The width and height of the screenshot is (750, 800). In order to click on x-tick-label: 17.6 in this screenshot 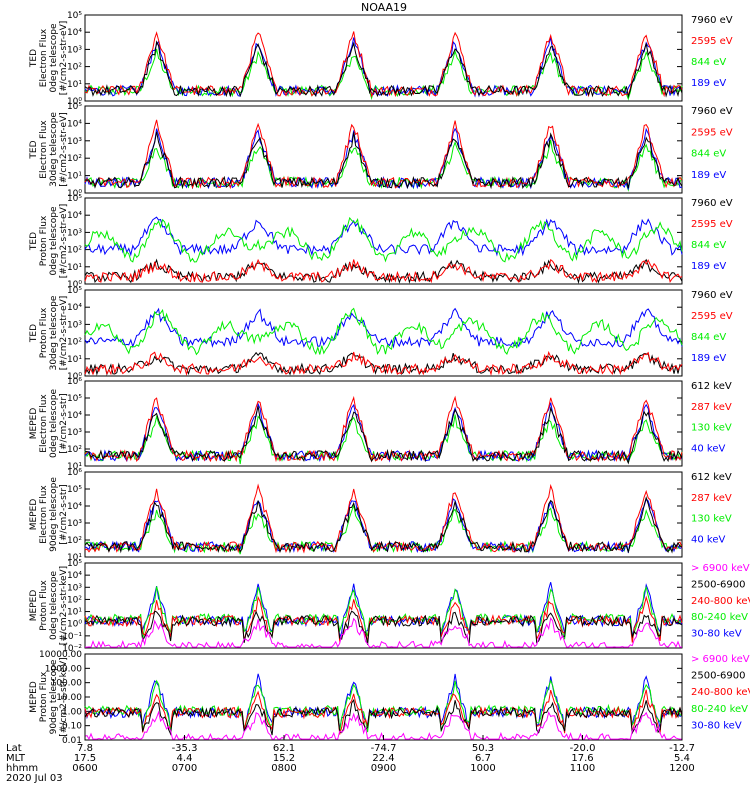, I will do `click(582, 758)`.